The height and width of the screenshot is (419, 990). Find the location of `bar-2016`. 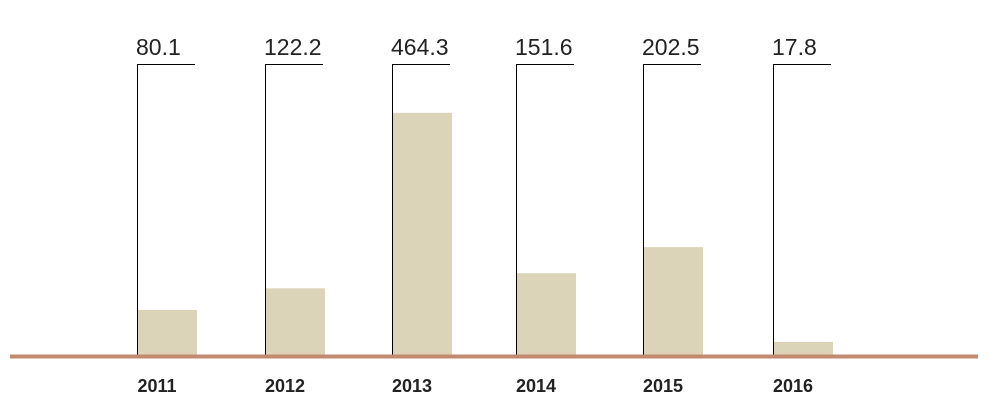

bar-2016 is located at coordinates (803, 348).